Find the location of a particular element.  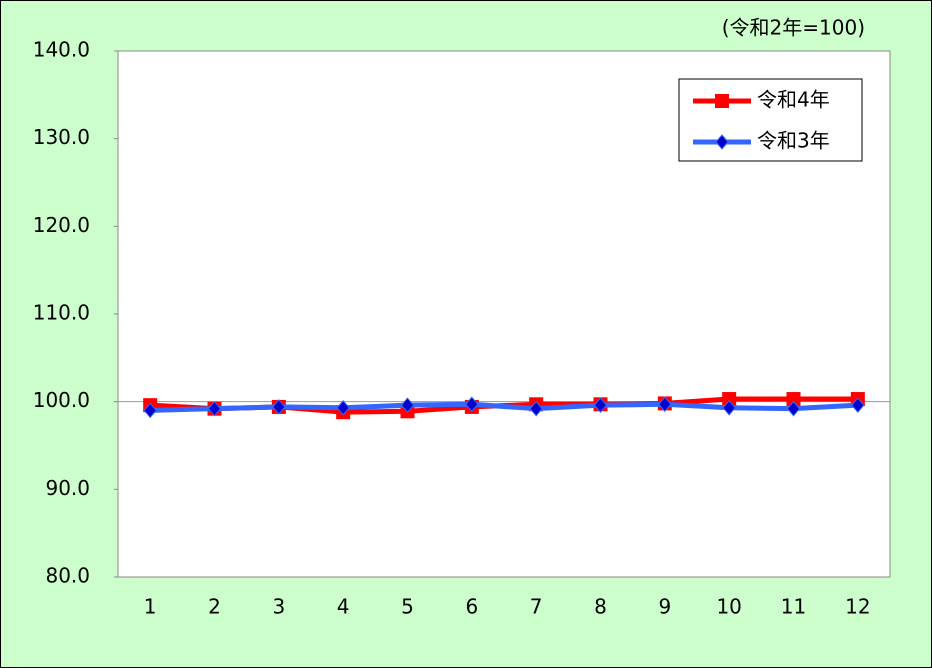

annotation: (令和2年=100) is located at coordinates (793, 28).